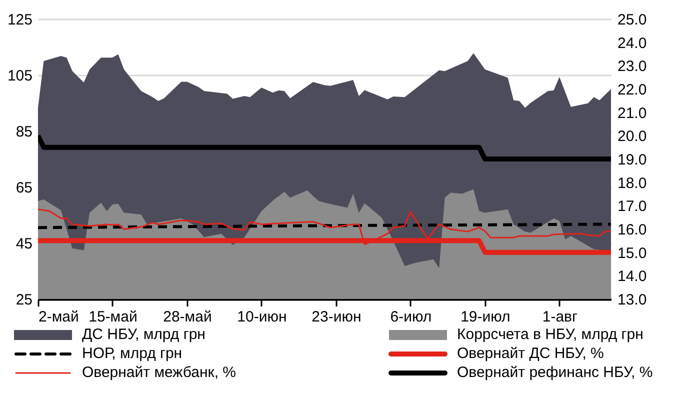 The width and height of the screenshot is (693, 400). I want to click on x-tick-label: 28-май, so click(187, 317).